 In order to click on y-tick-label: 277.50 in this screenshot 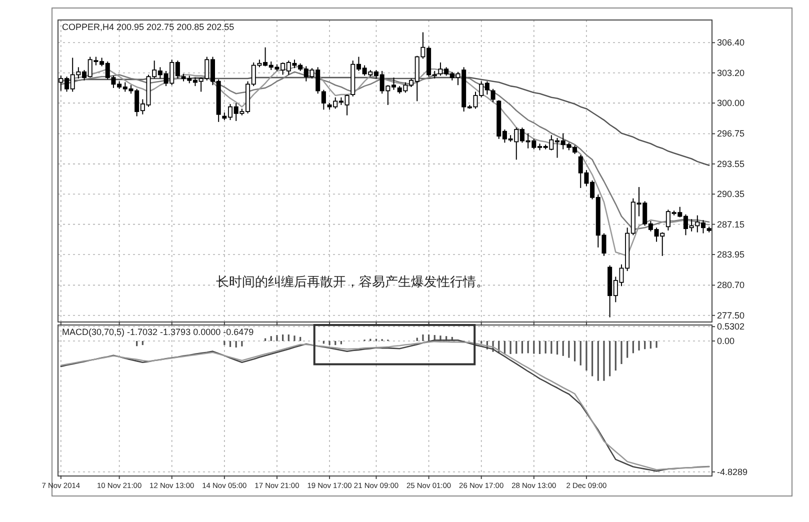, I will do `click(731, 315)`.